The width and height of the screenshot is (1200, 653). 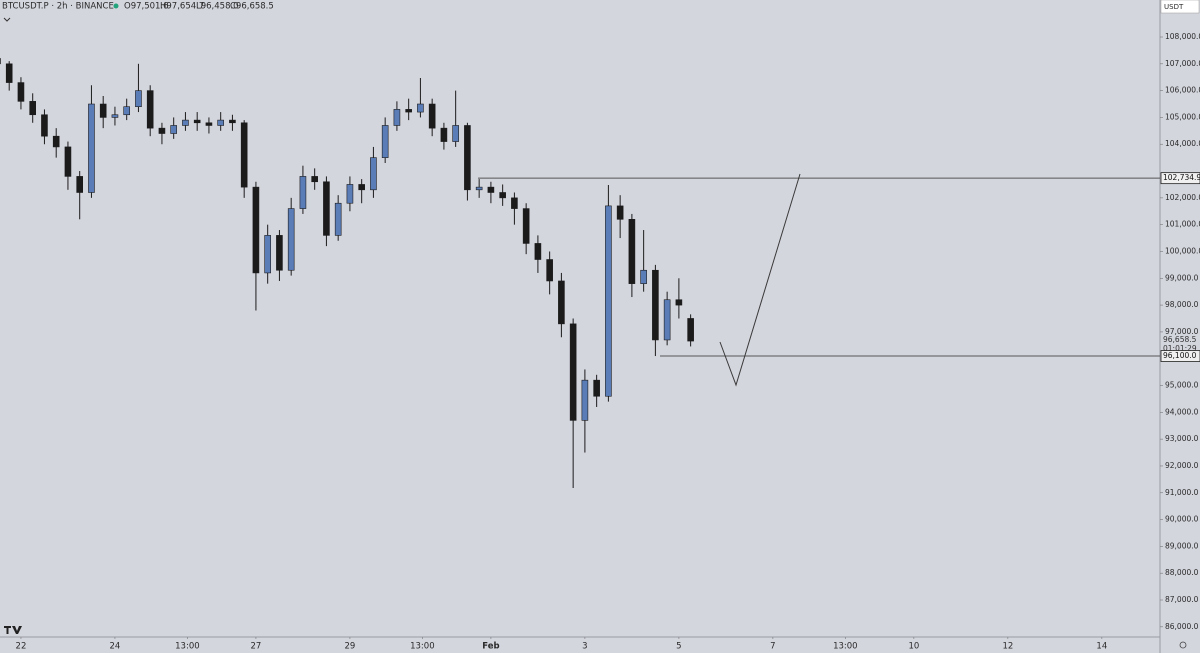 What do you see at coordinates (1182, 63) in the screenshot?
I see `y-tick-label: 107,000.0` at bounding box center [1182, 63].